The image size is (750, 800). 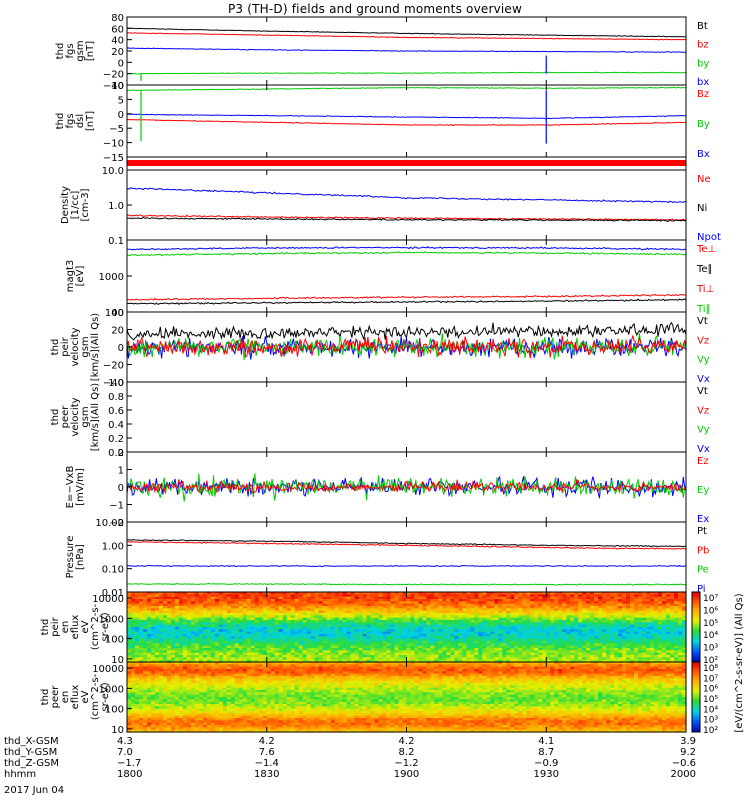 I want to click on series-line-Te⊥, so click(x=406, y=297).